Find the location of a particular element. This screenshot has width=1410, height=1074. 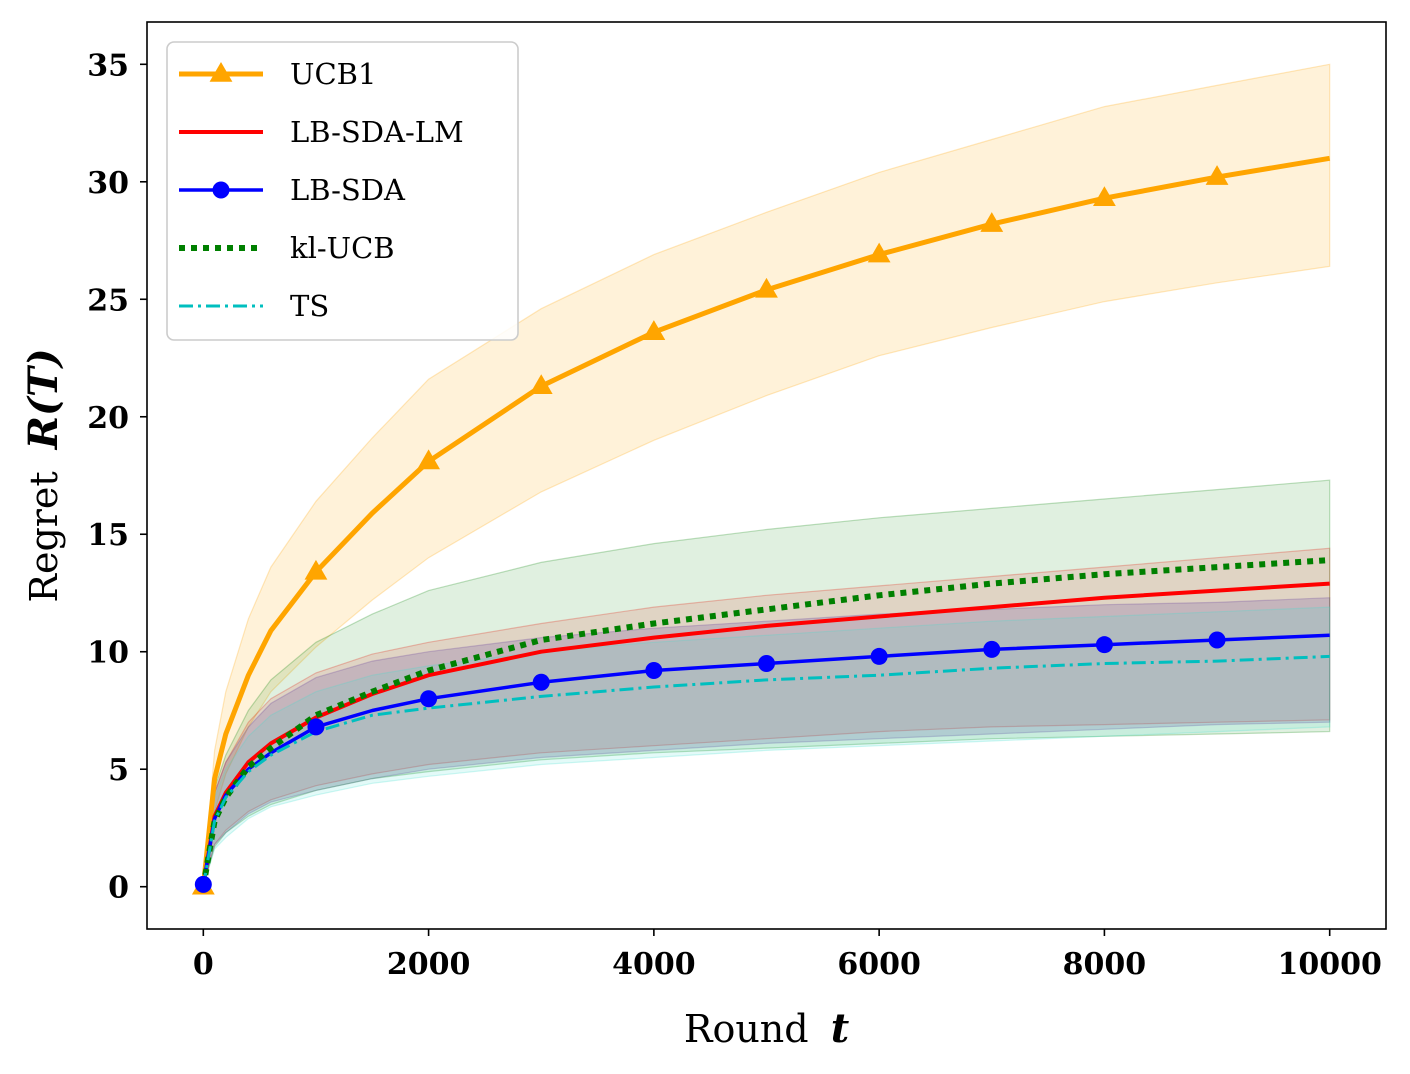

y-tick-label: 5 is located at coordinates (118, 770).